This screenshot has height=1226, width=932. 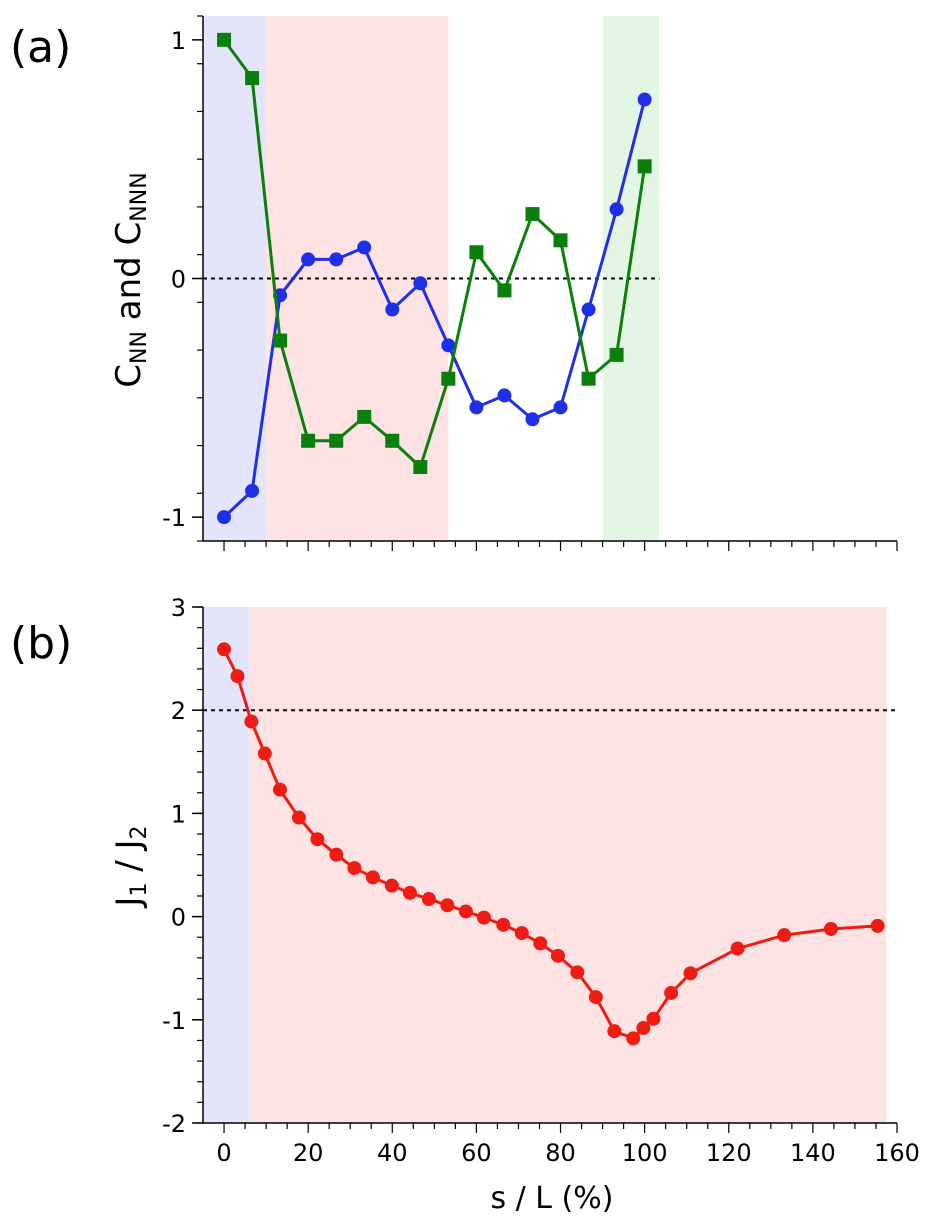 What do you see at coordinates (813, 1153) in the screenshot?
I see `x-tick-label: 140` at bounding box center [813, 1153].